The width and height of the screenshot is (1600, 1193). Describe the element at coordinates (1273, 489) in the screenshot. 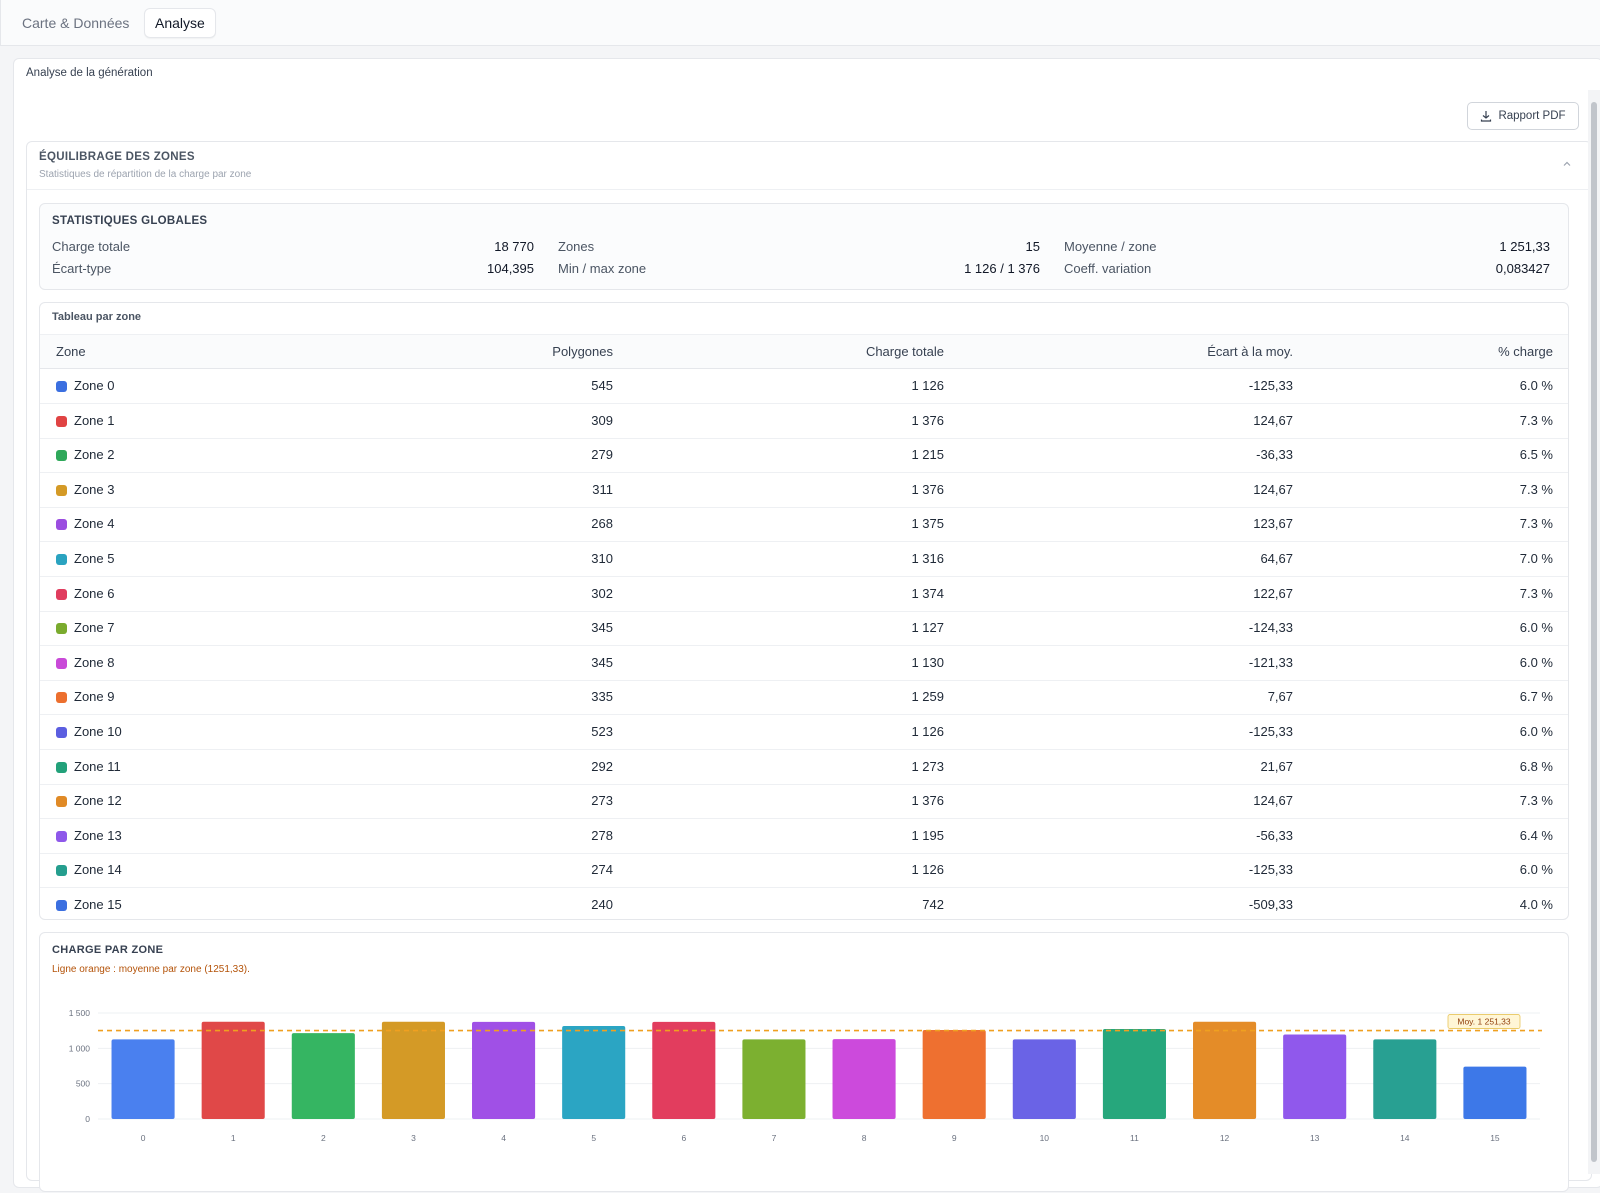

I see `cell-ecart: 124,67` at that location.